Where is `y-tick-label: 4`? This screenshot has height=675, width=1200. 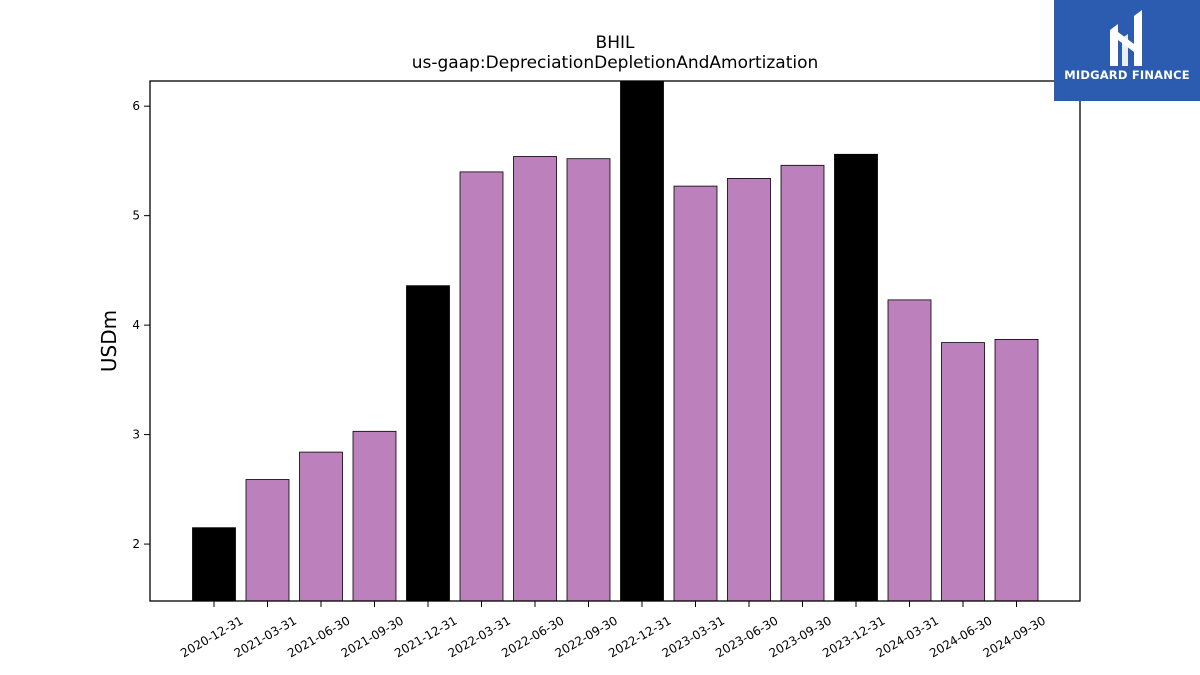
y-tick-label: 4 is located at coordinates (136, 325).